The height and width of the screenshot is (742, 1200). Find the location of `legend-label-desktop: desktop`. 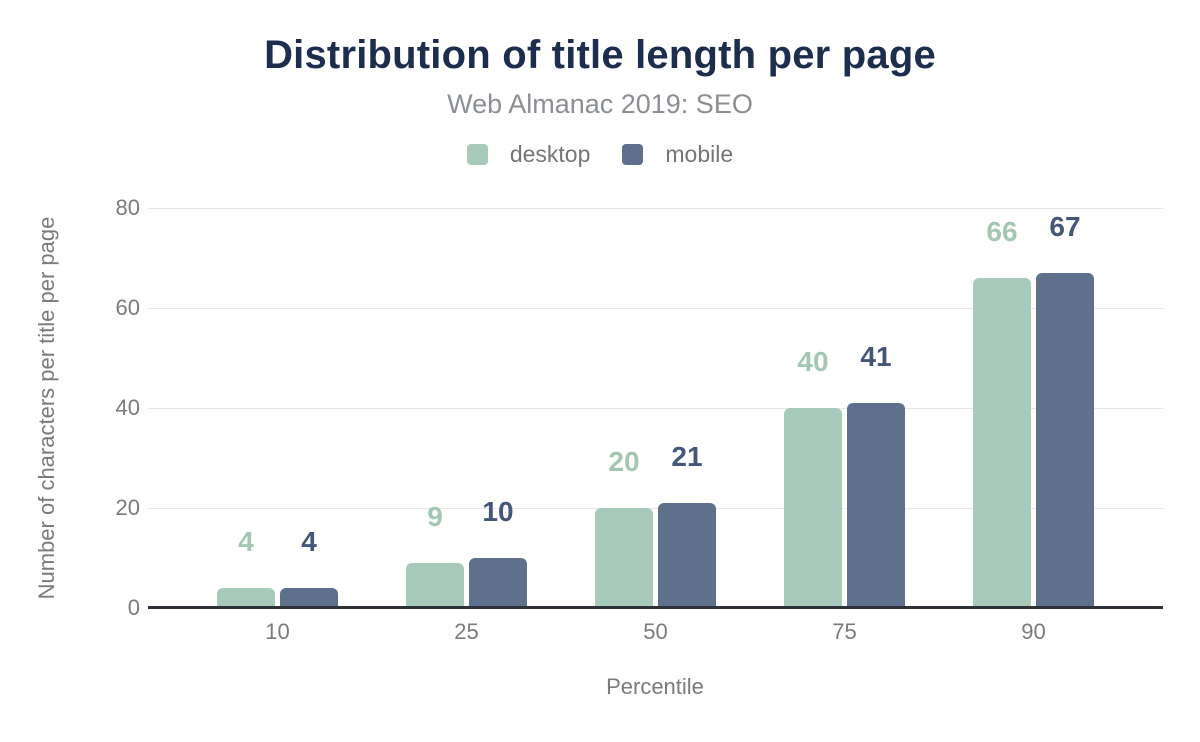

legend-label-desktop: desktop is located at coordinates (550, 154).